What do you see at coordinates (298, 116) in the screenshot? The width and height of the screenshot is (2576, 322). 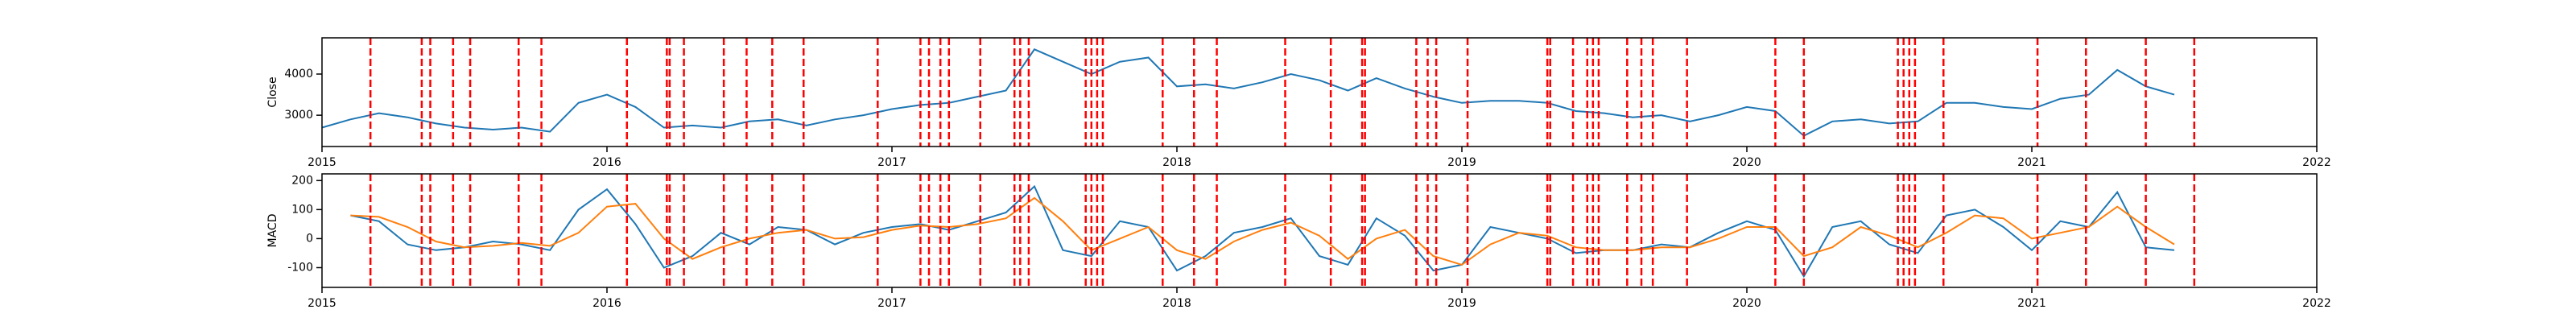 I see `y-tick-label: 3000` at bounding box center [298, 116].